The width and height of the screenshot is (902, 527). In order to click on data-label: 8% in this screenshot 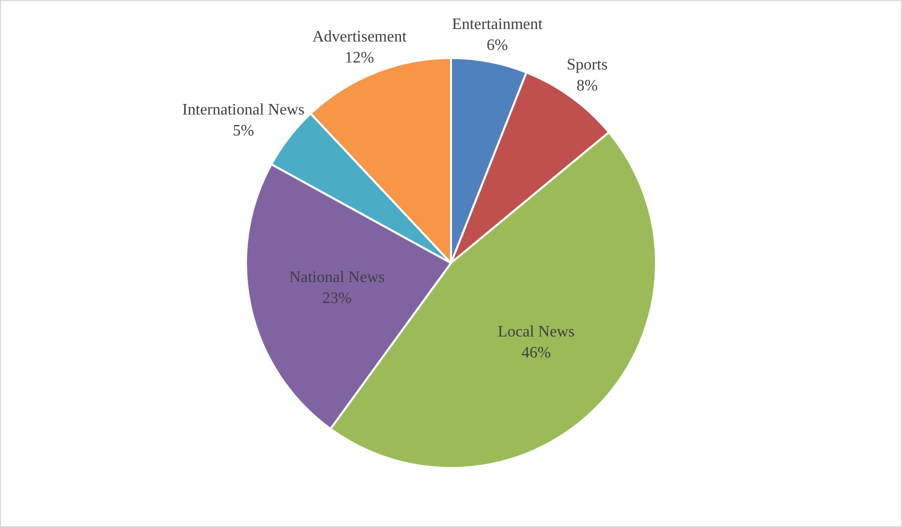, I will do `click(587, 85)`.